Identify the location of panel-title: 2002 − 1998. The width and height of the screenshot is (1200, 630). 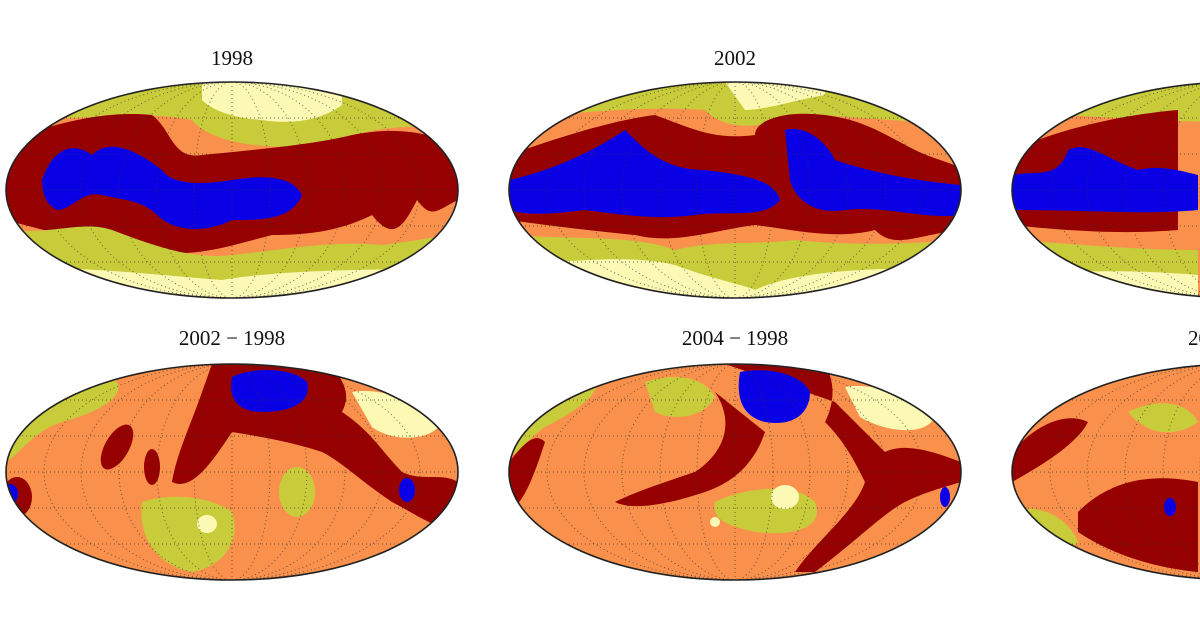
(232, 338).